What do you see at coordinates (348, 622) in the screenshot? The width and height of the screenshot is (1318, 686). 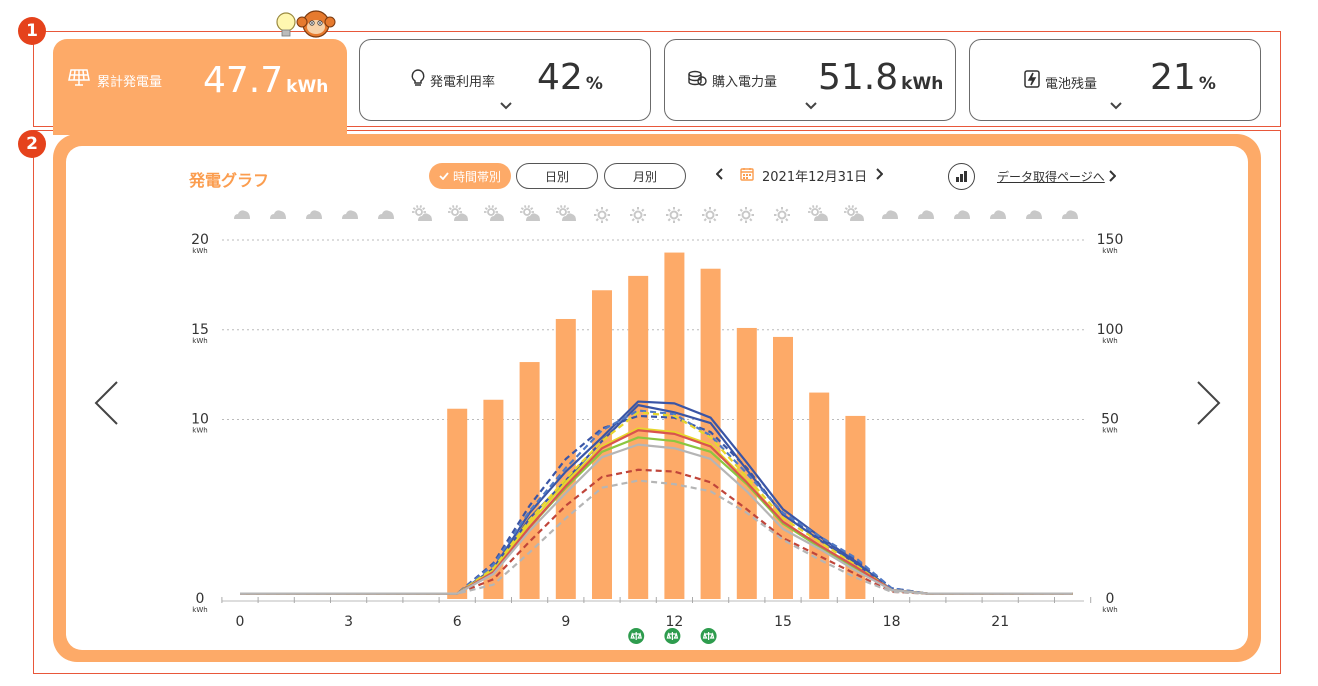 I see `x-tick-label: 3` at bounding box center [348, 622].